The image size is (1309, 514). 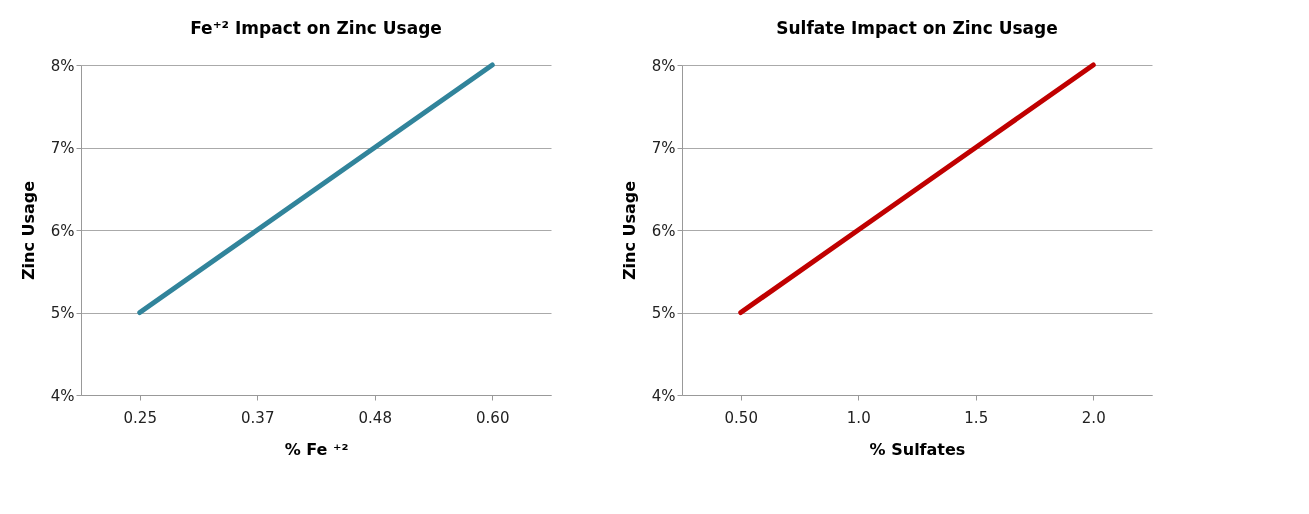 What do you see at coordinates (917, 28) in the screenshot?
I see `chart-title: Sulfate Impact on Zinc Usage` at bounding box center [917, 28].